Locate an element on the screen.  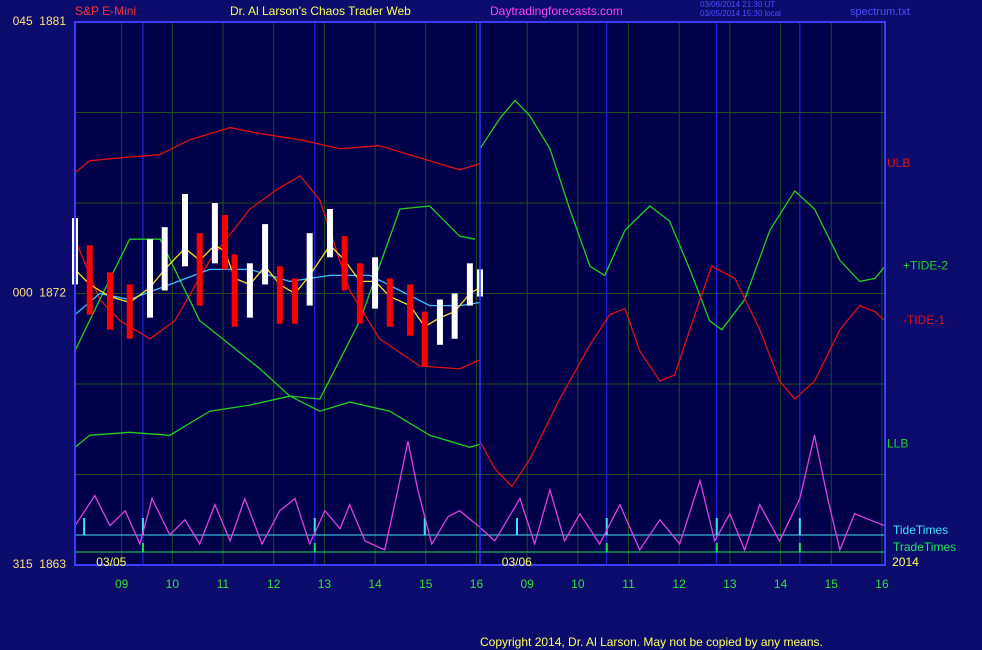
timestamp: 03/06/2014 21:30 UT is located at coordinates (737, 4).